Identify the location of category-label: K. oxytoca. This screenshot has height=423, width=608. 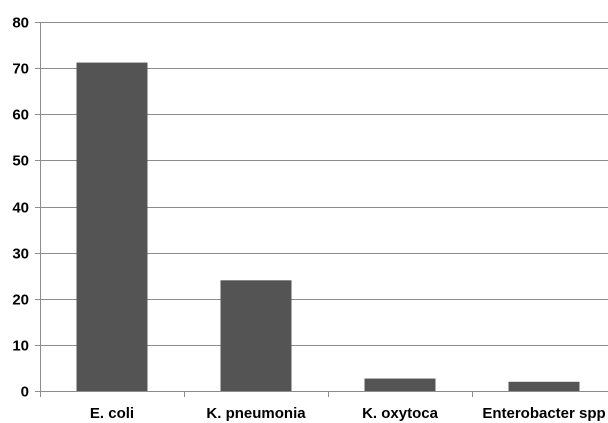
(400, 413).